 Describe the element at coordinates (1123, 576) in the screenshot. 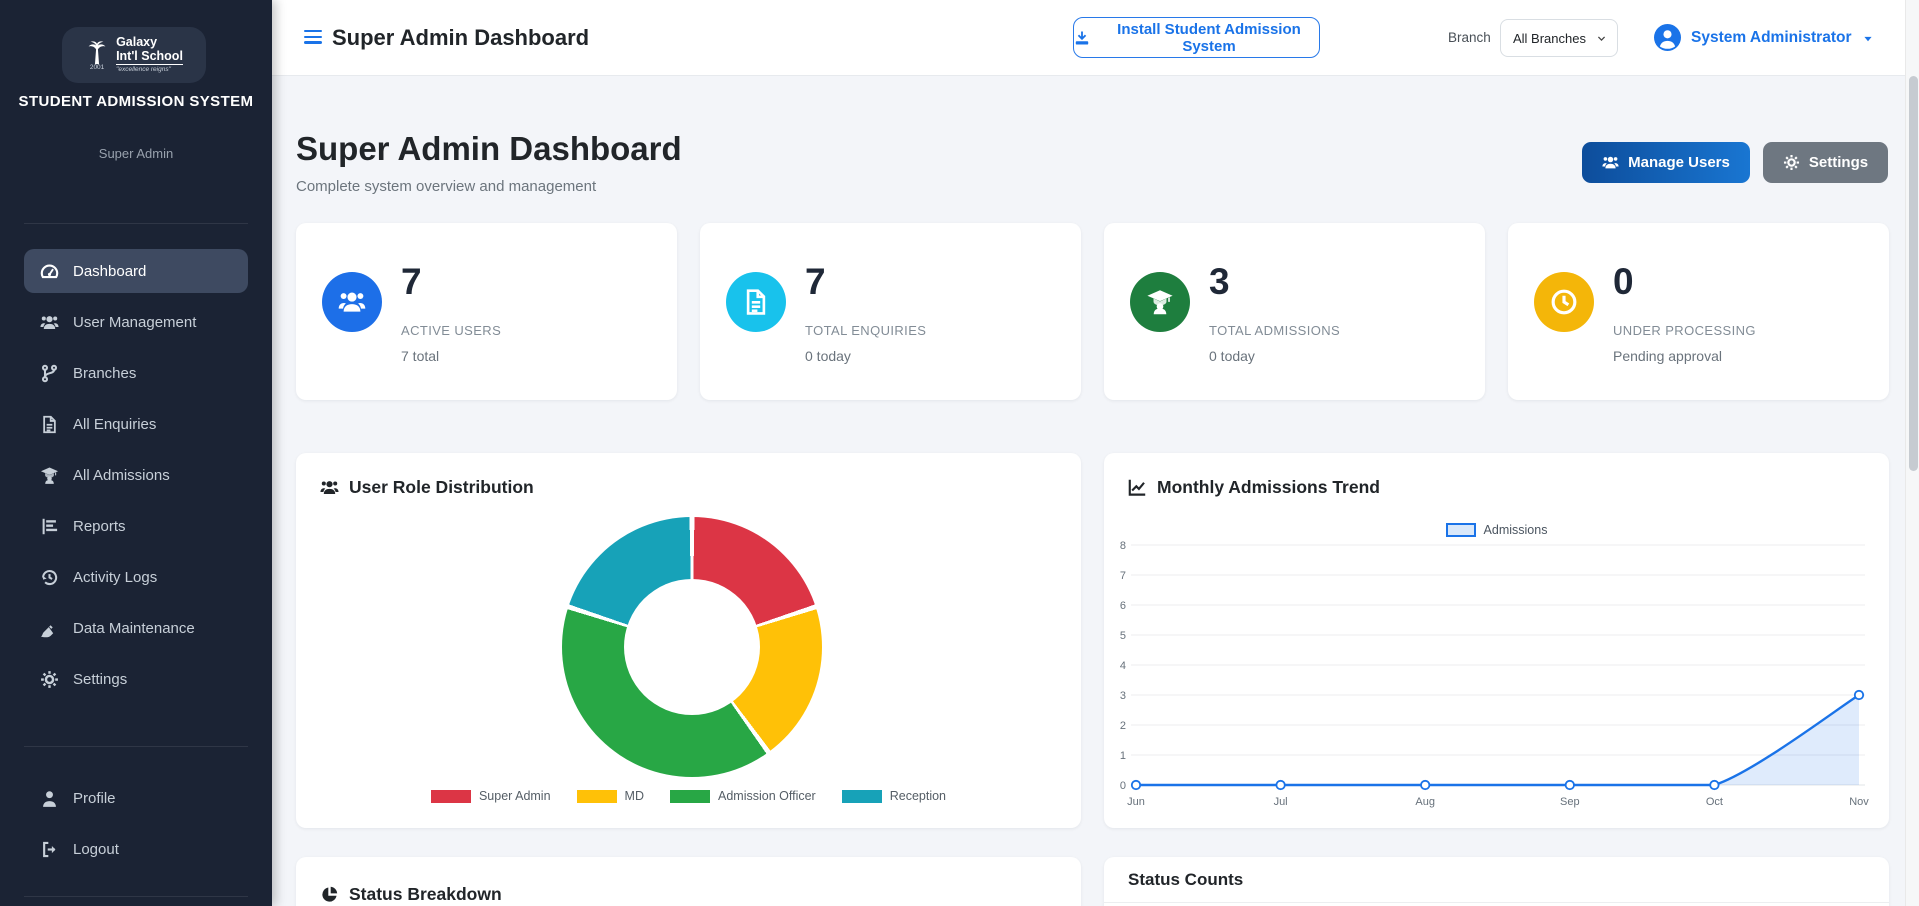

I see `svg-text: 7` at that location.